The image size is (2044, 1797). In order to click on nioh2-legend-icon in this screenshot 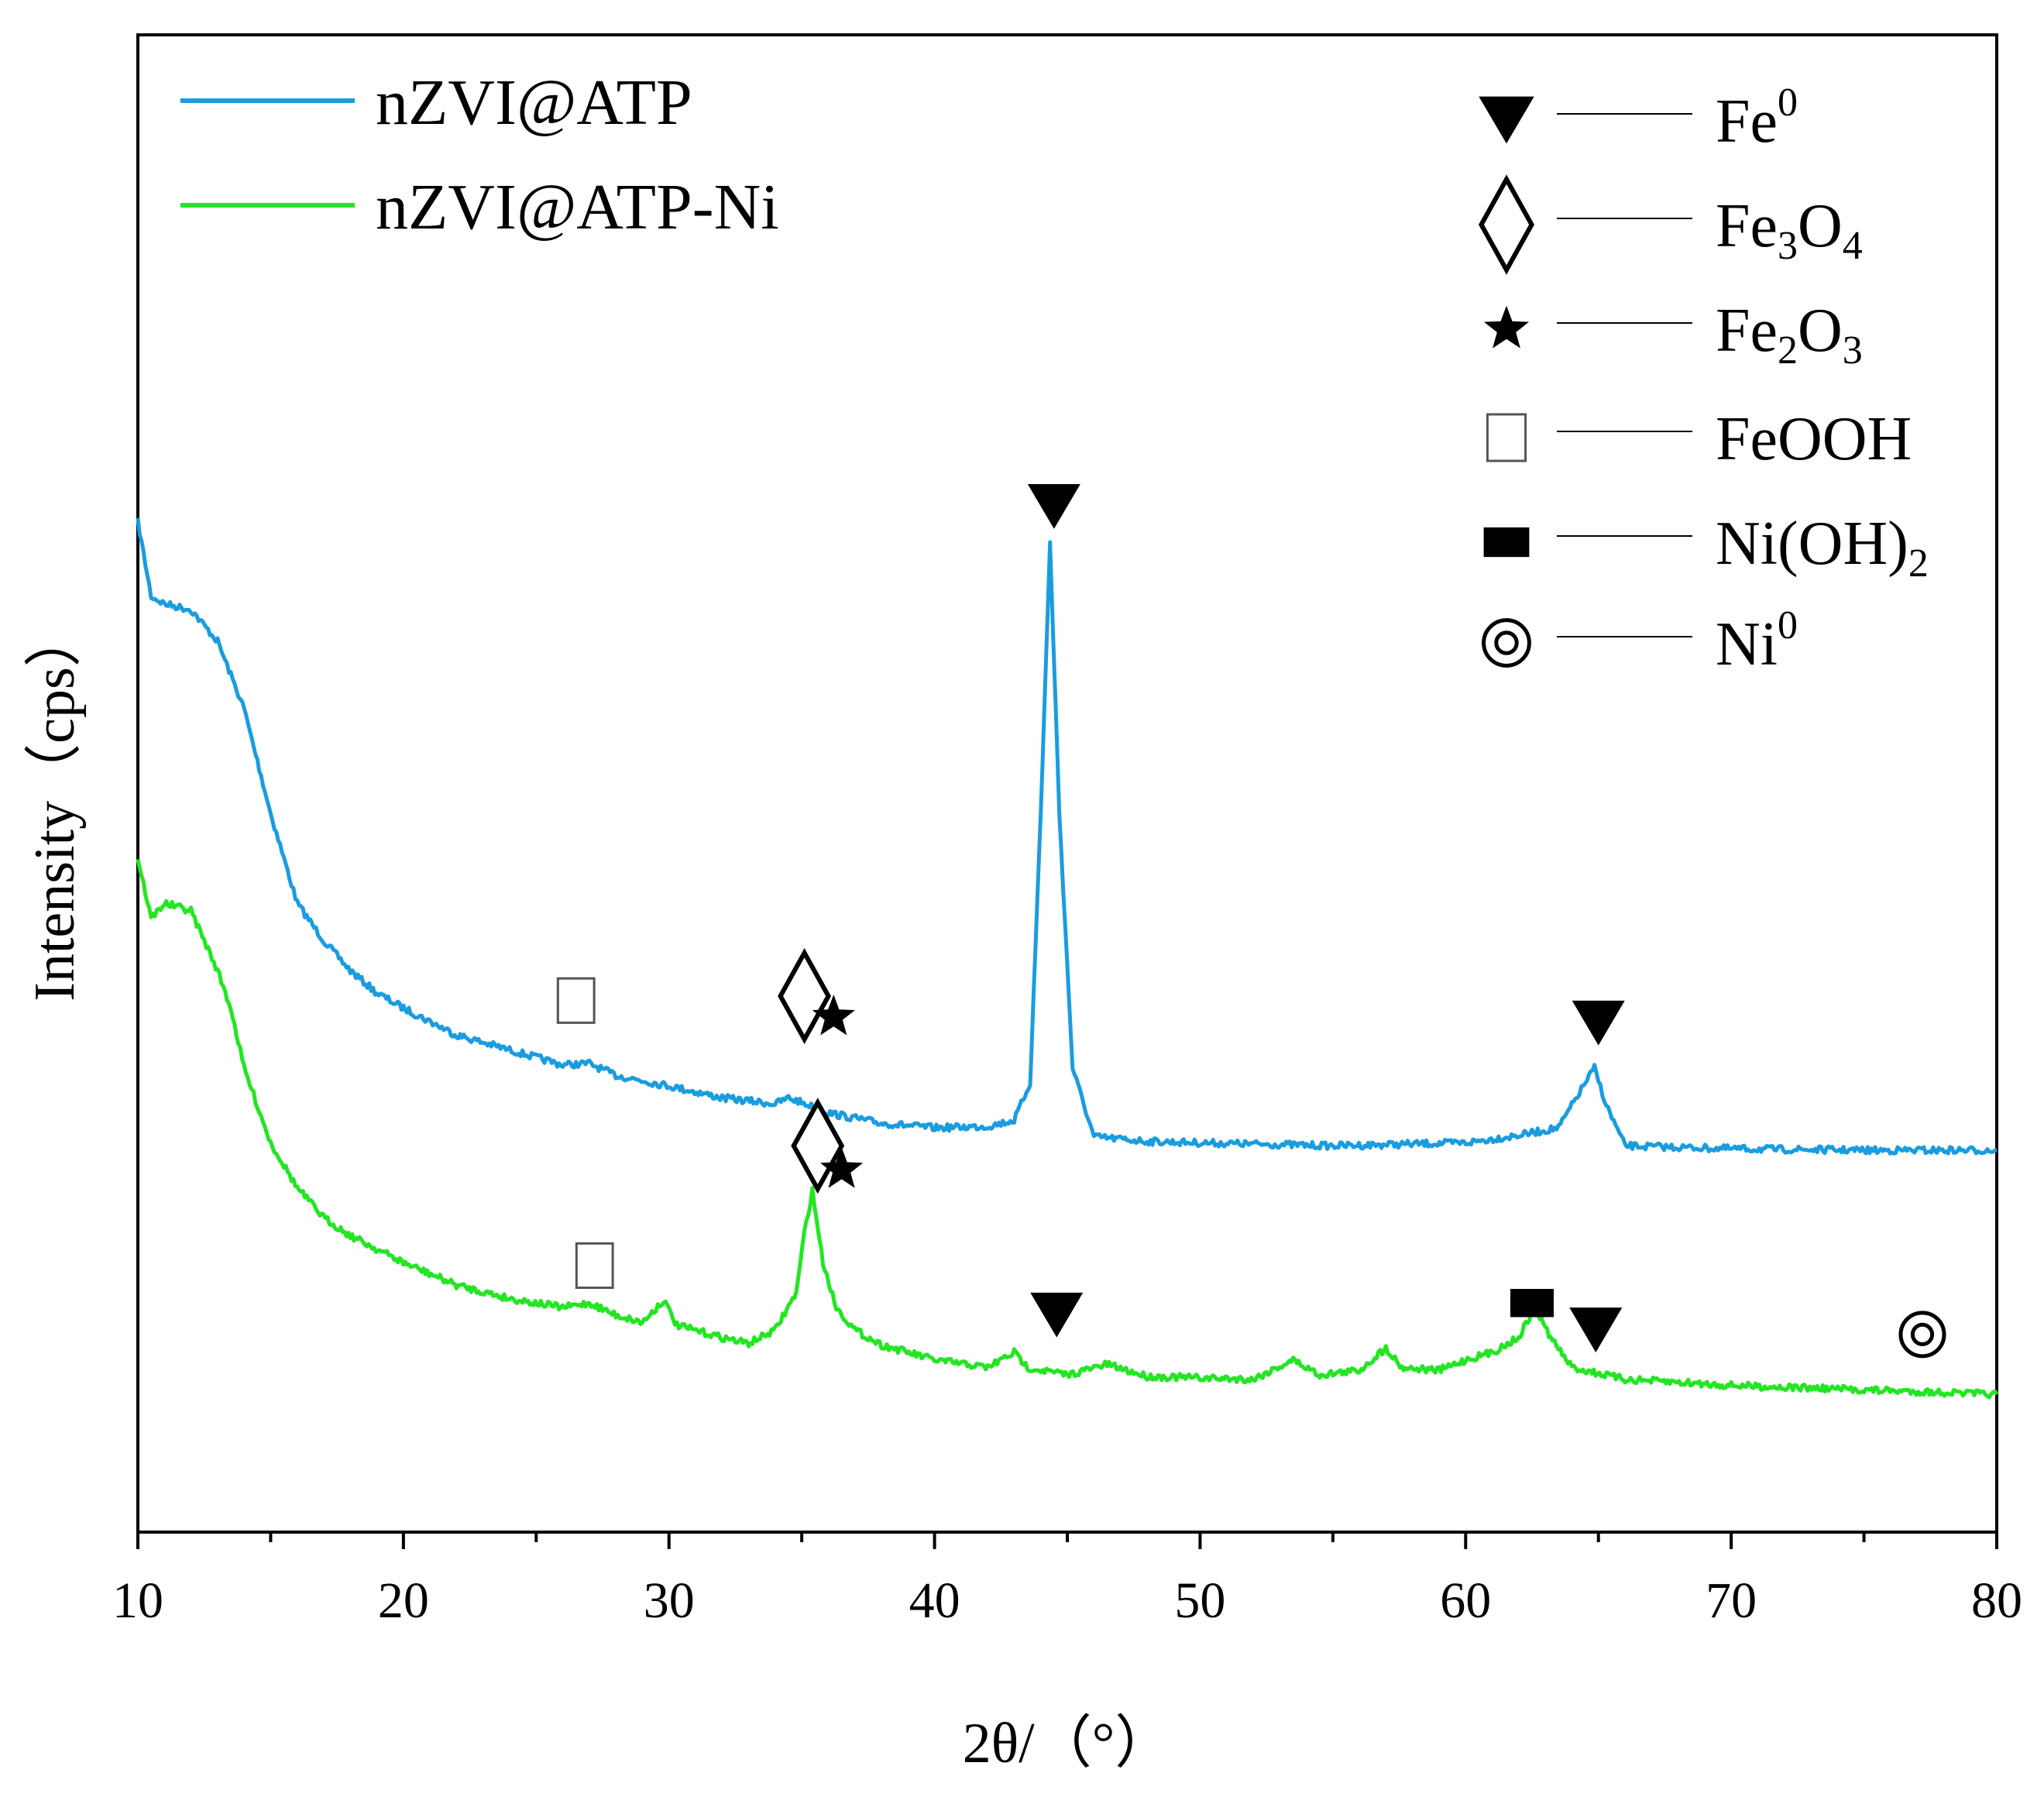, I will do `click(1506, 543)`.